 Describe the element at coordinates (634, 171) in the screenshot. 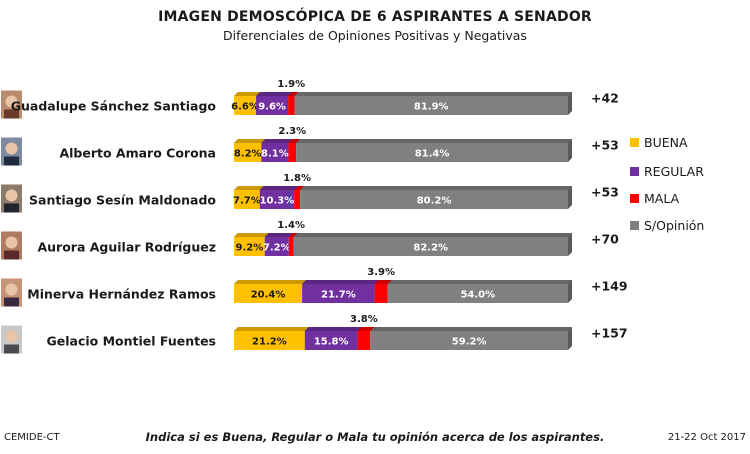

I see `legend-swatch-regular` at that location.